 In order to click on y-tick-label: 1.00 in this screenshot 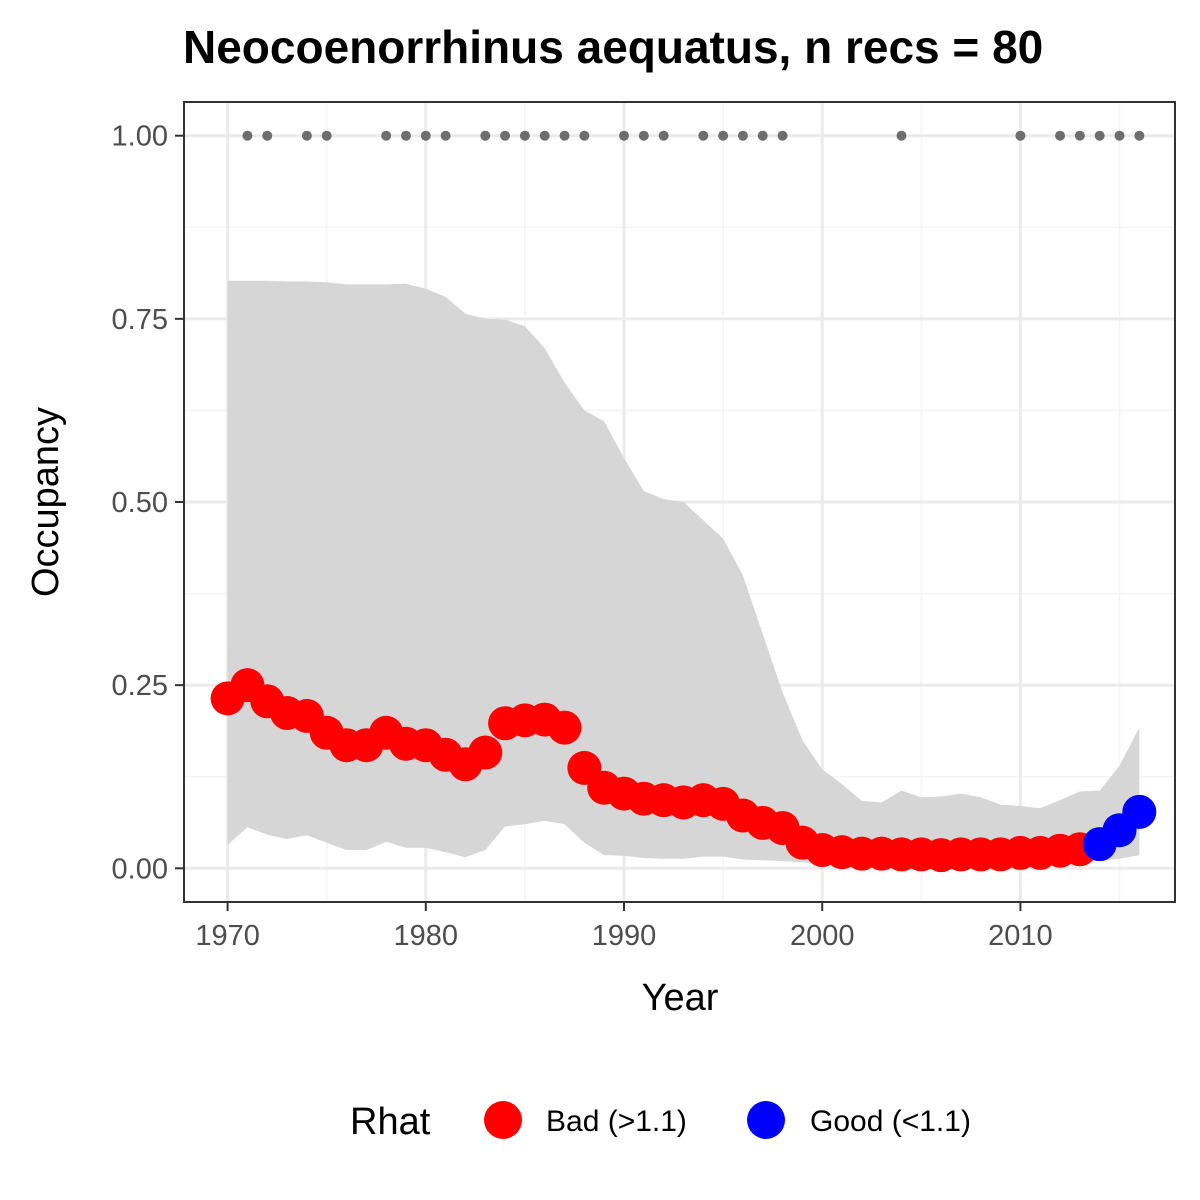, I will do `click(140, 137)`.